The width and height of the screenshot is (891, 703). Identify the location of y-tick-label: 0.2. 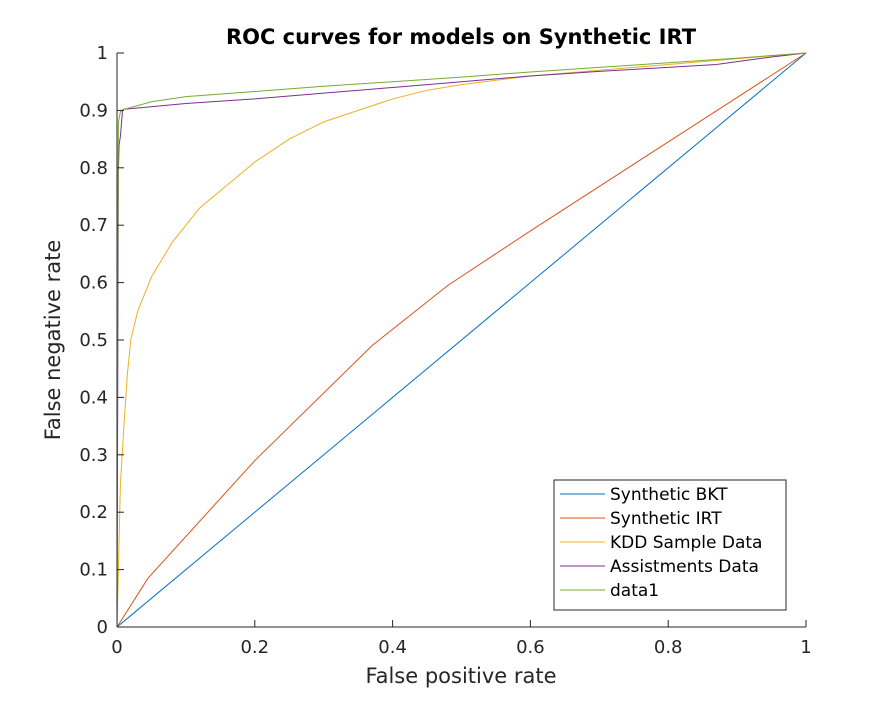
(93, 512).